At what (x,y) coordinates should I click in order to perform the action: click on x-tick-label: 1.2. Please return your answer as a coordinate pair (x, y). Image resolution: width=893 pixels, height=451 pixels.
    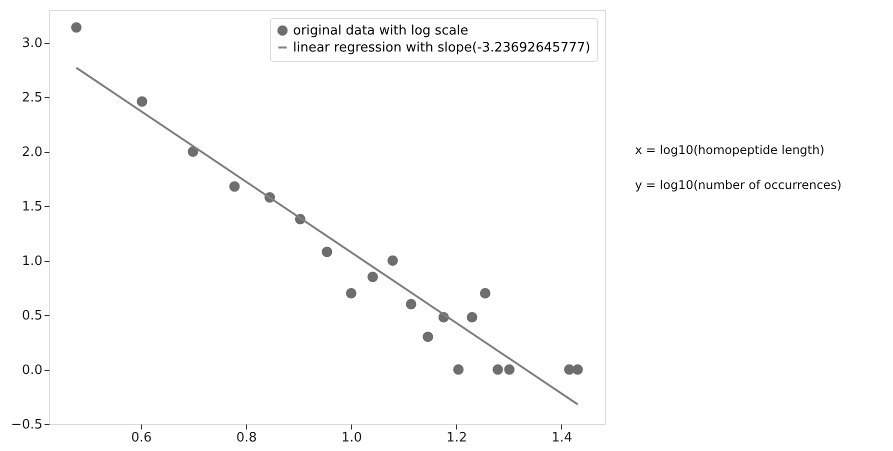
    Looking at the image, I should click on (457, 438).